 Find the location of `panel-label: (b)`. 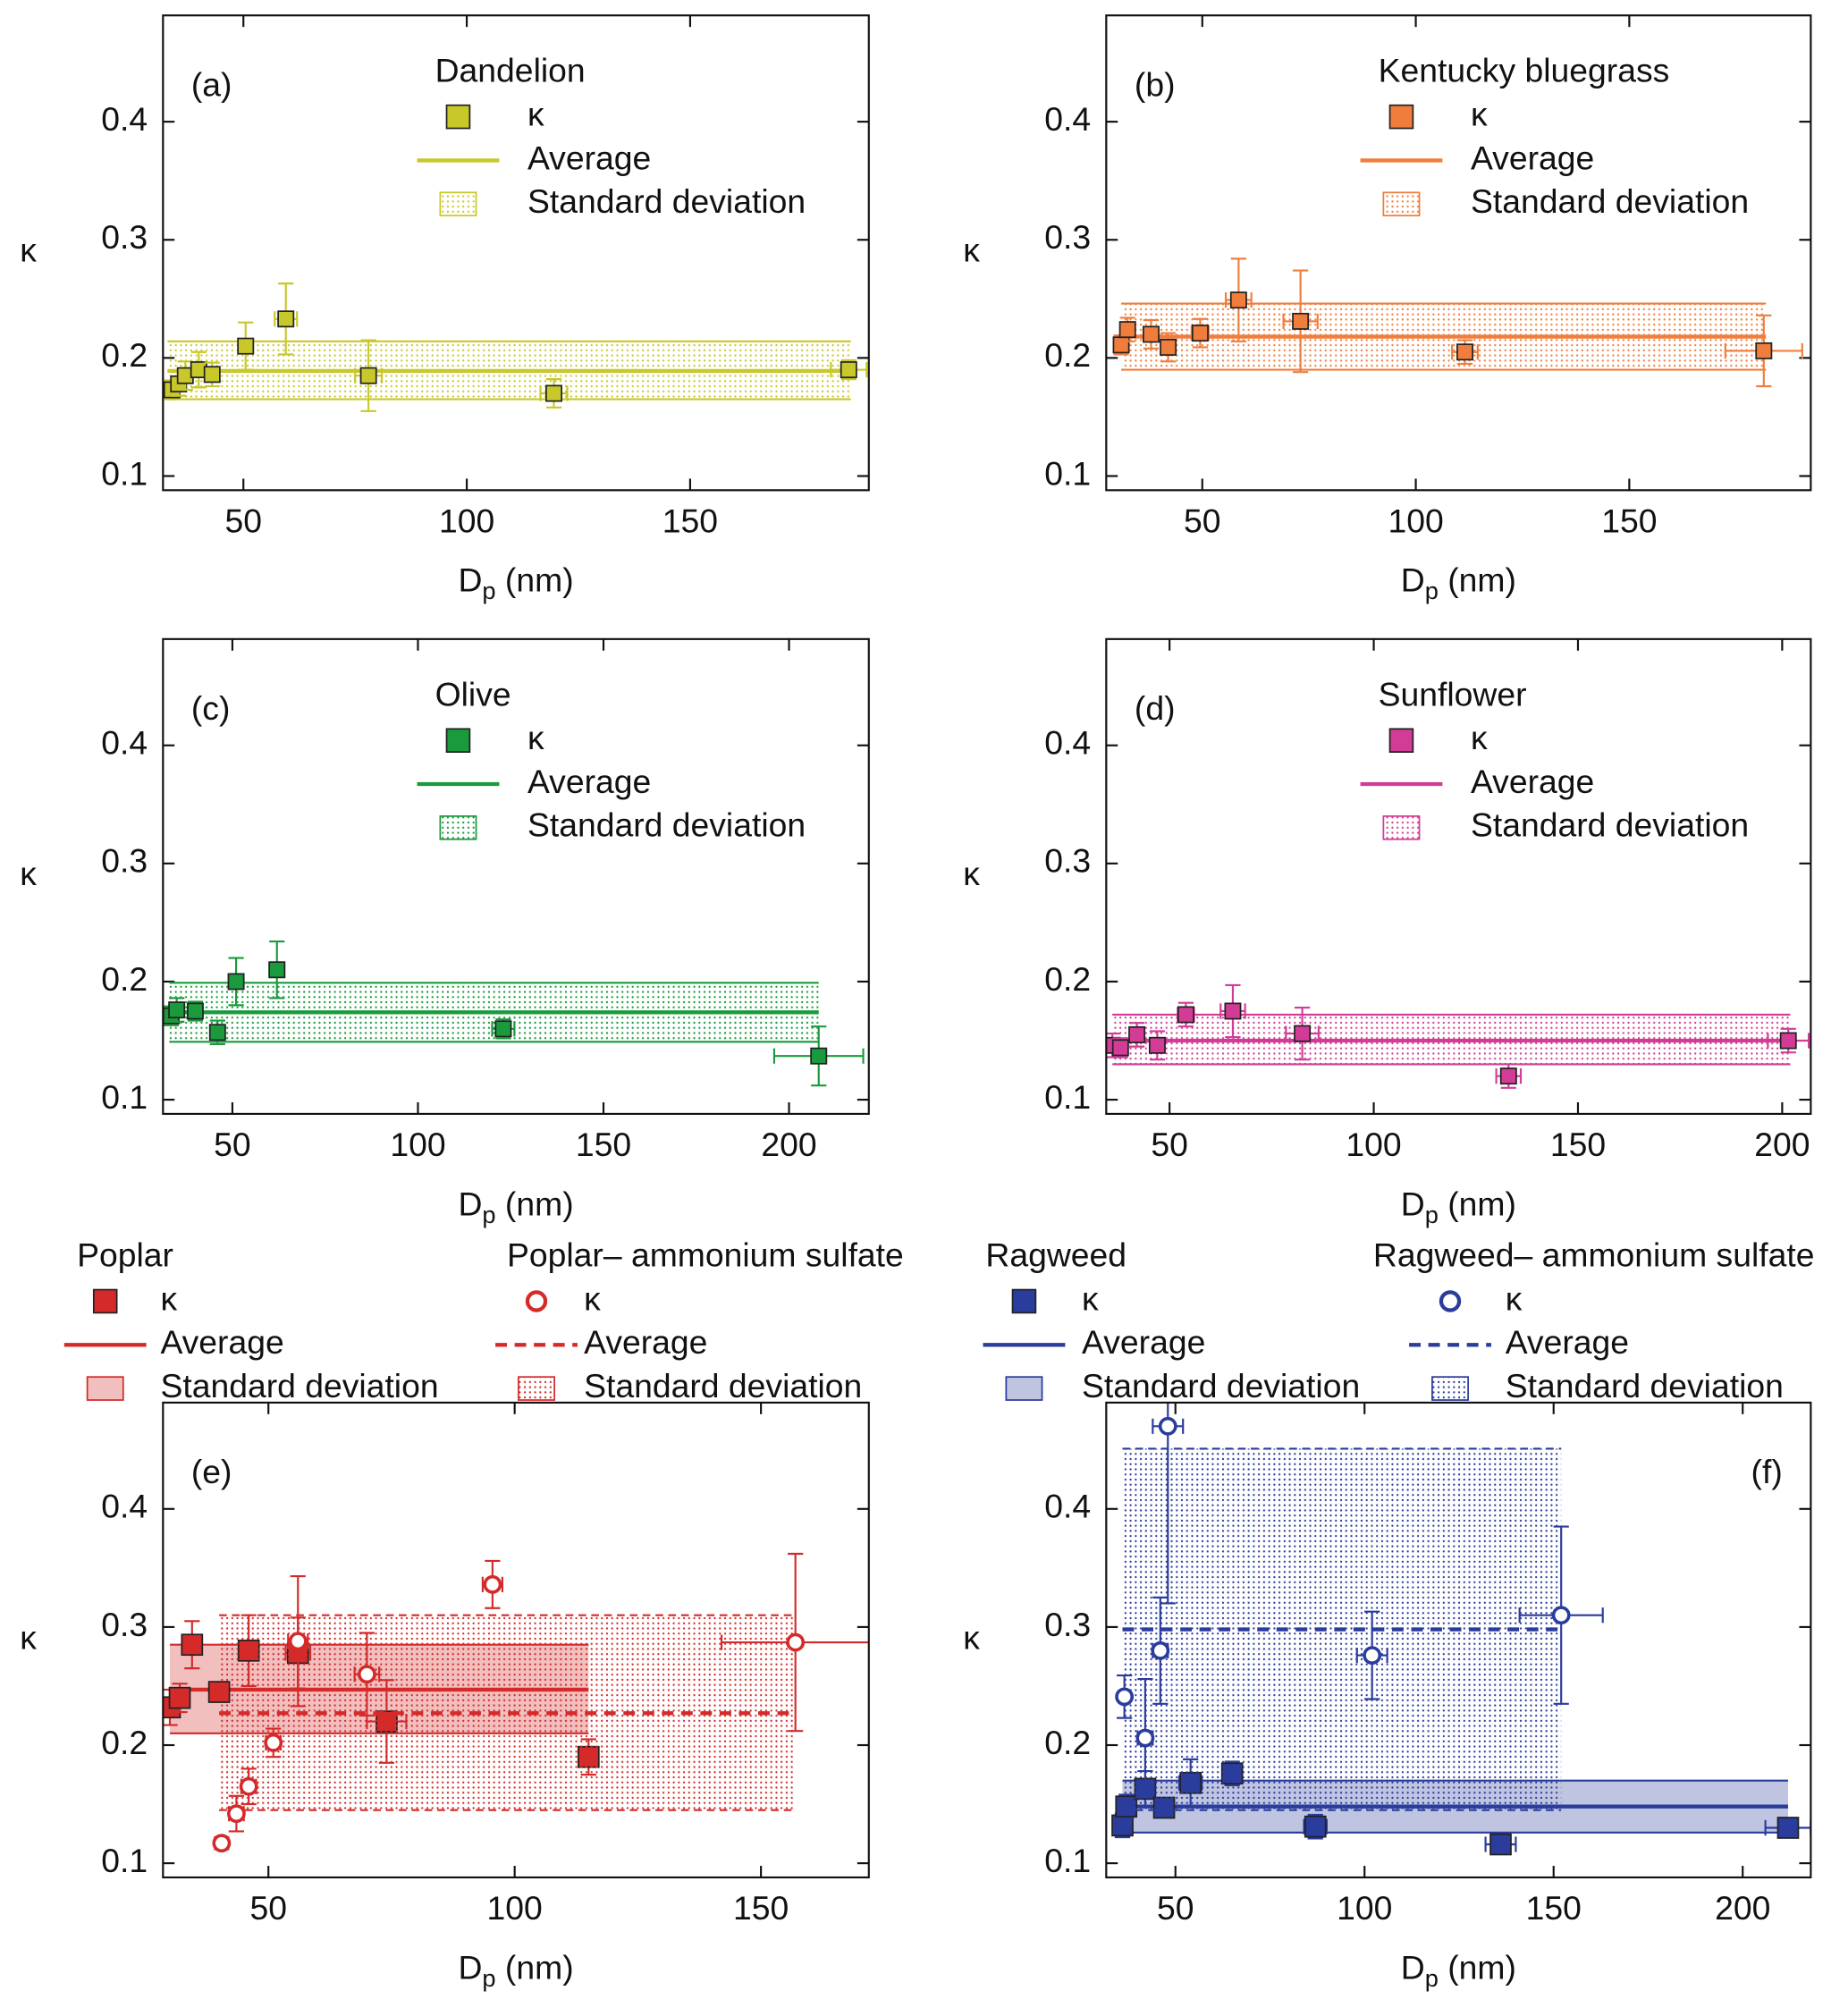

panel-label: (b) is located at coordinates (1155, 84).